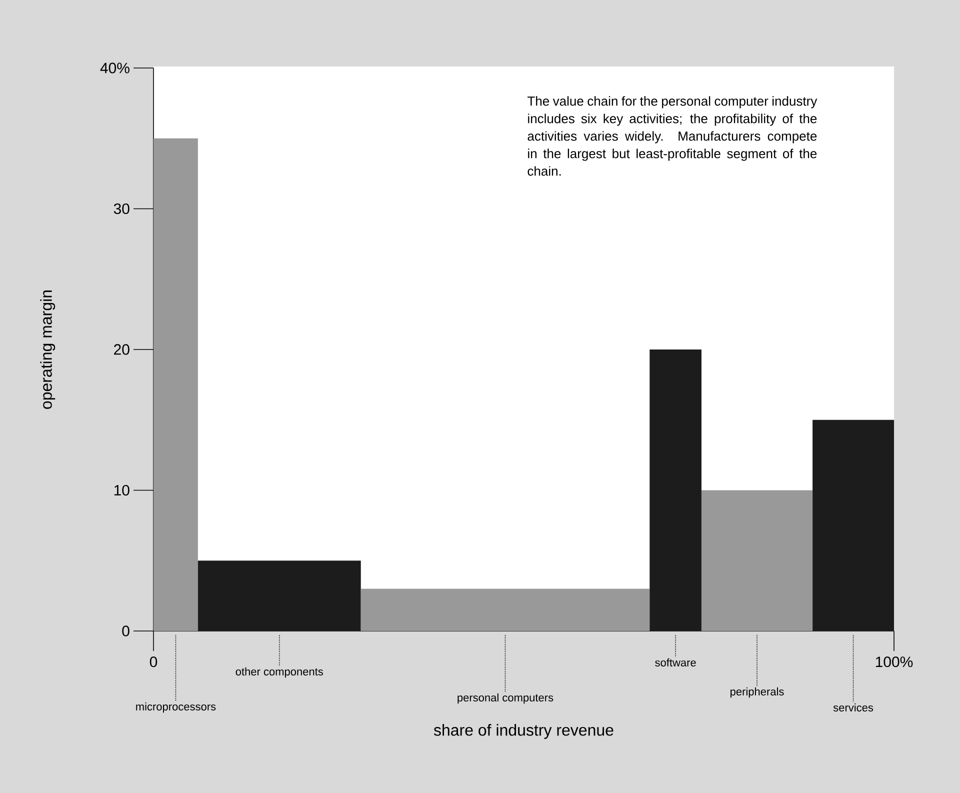  What do you see at coordinates (176, 707) in the screenshot?
I see `annotation: microprocessors` at bounding box center [176, 707].